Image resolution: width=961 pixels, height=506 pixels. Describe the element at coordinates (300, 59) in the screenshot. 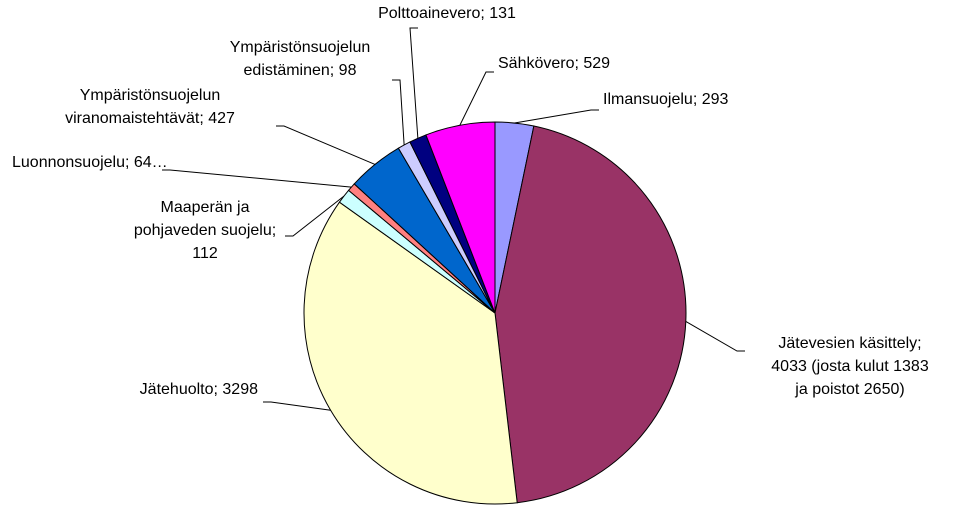

I see `slice-label: Ympäristönsuojelun edistäminen; 98` at that location.